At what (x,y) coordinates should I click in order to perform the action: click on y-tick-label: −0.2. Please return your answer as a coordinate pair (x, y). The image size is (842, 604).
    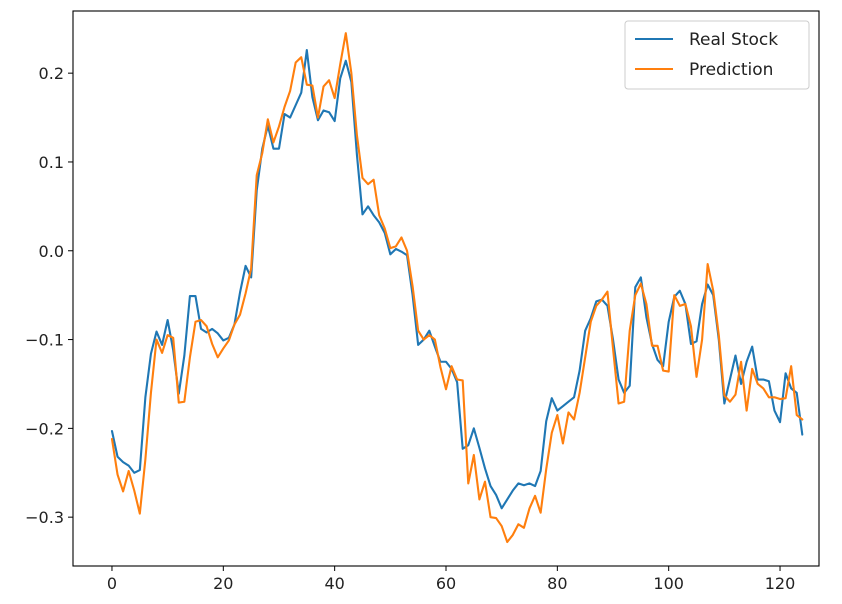
    Looking at the image, I should click on (44, 428).